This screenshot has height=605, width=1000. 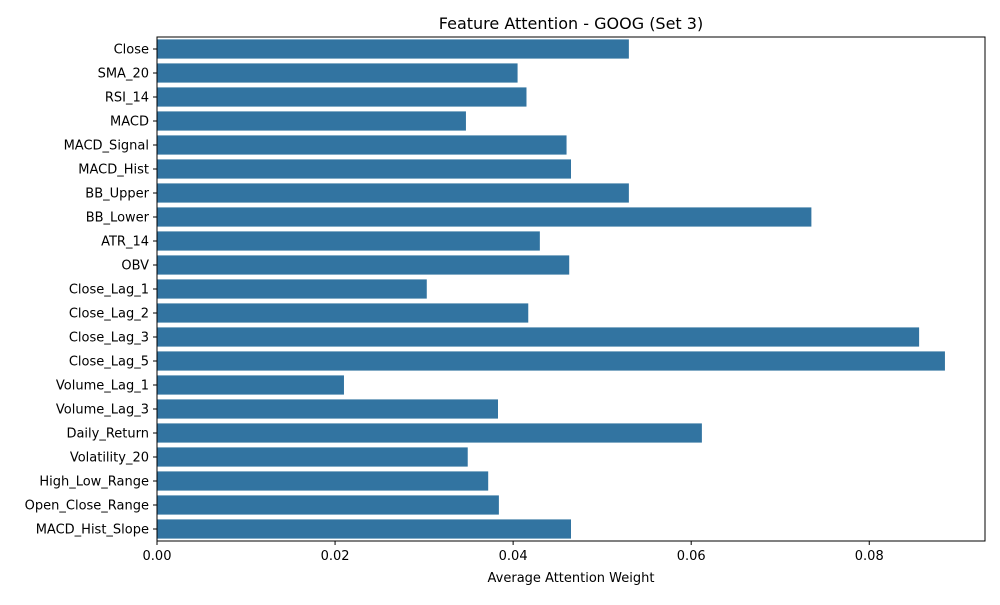 I want to click on bar-bb-upper, so click(x=393, y=193).